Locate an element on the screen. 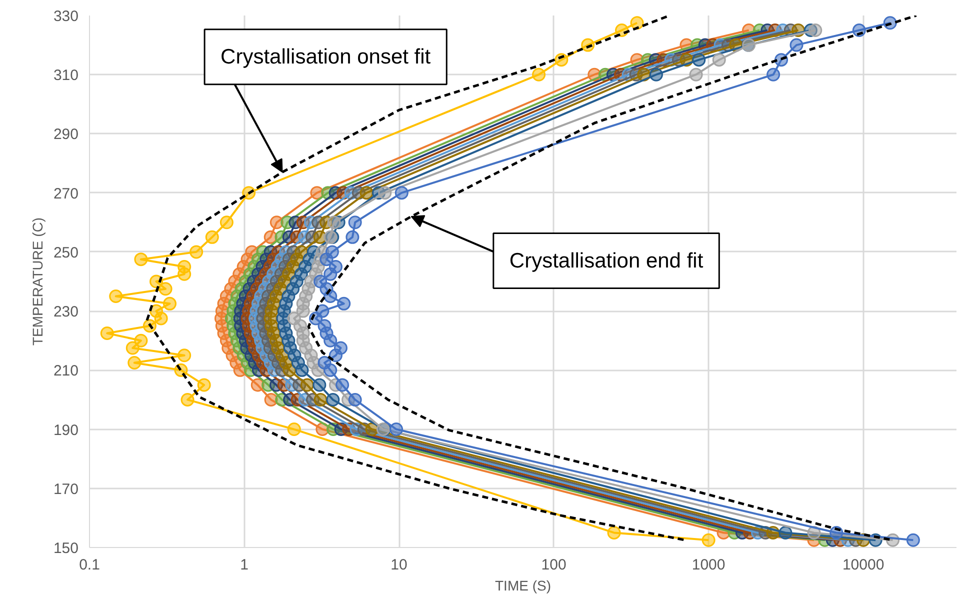 Image resolution: width=960 pixels, height=596 pixels. y-tick-label: 270 is located at coordinates (66, 193).